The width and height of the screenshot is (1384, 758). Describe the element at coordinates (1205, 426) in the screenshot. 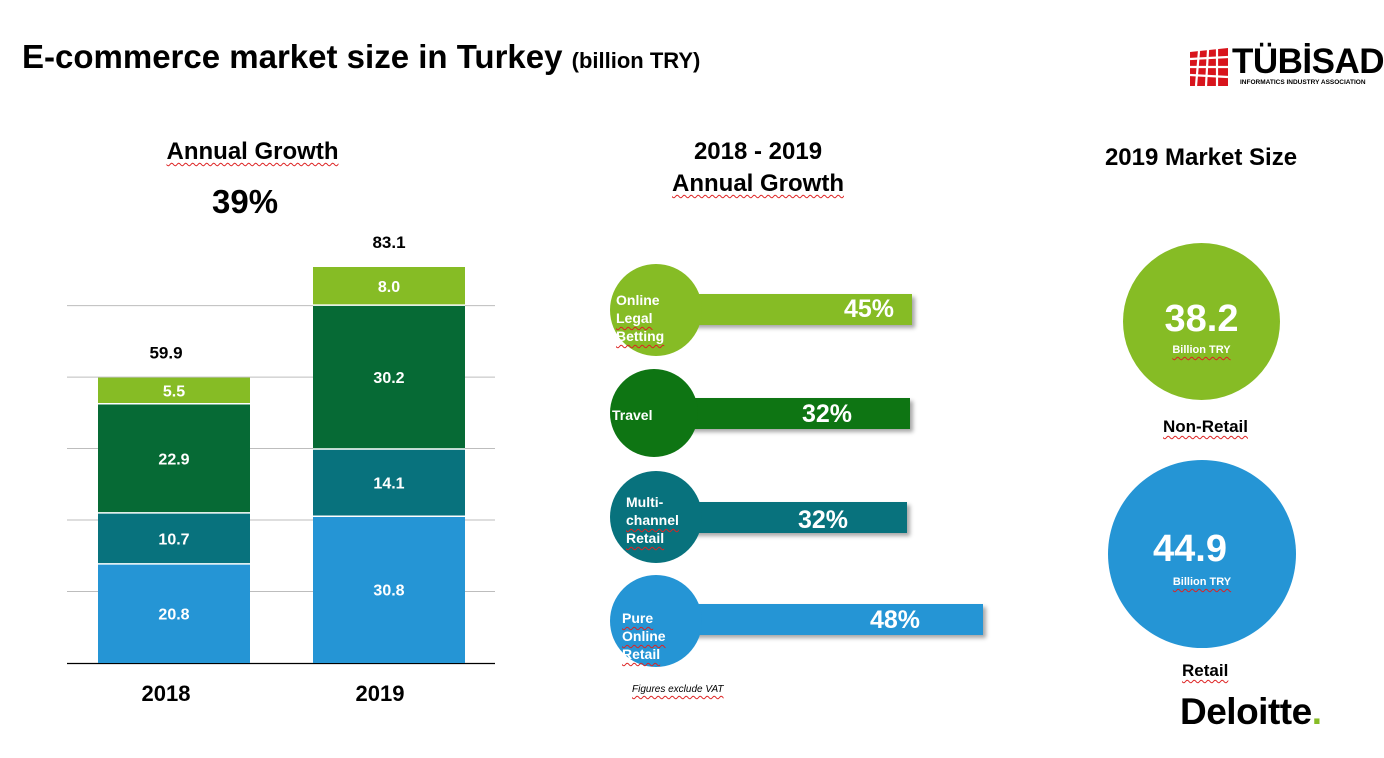

I see `non-retail-label: Non-Retail` at that location.